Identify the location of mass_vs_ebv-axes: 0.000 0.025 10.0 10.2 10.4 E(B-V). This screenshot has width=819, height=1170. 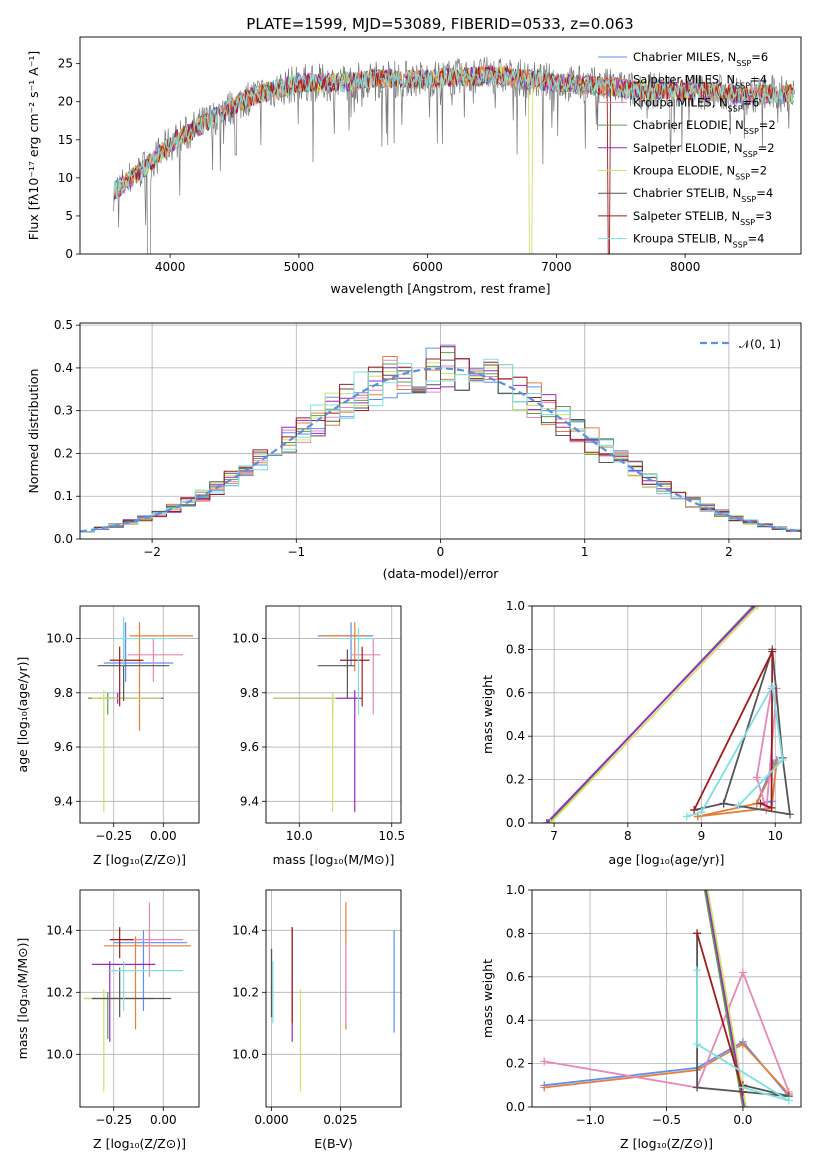
(317, 1020).